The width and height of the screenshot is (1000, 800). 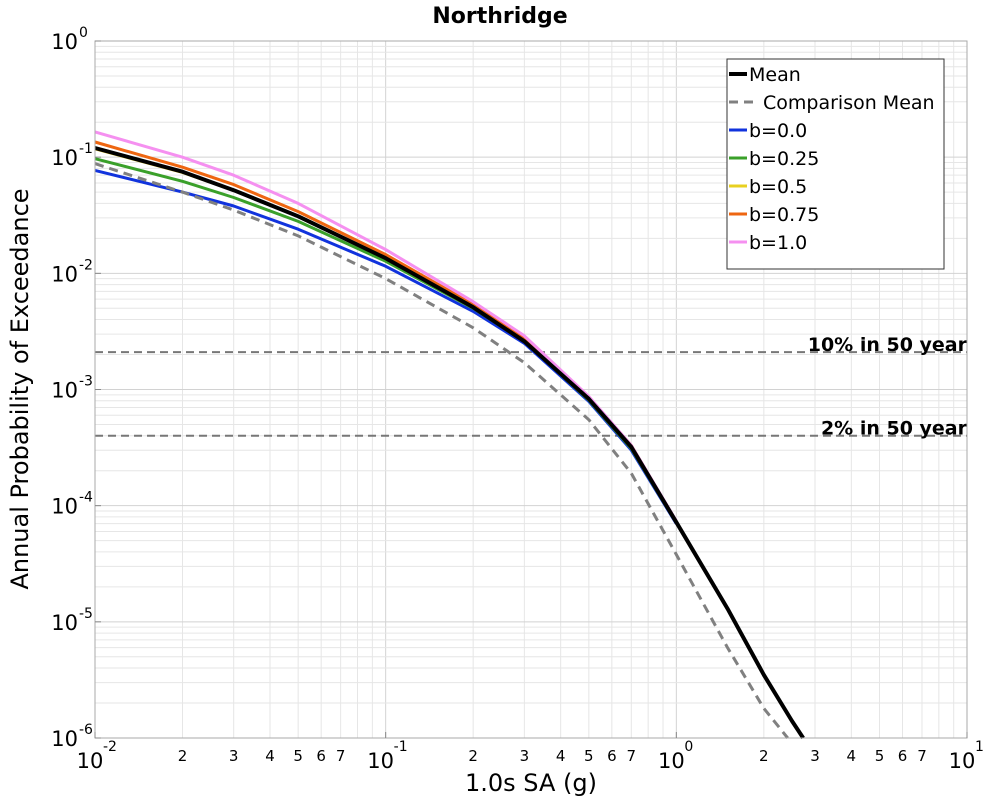 I want to click on chart-title: Northridge, so click(x=499, y=16).